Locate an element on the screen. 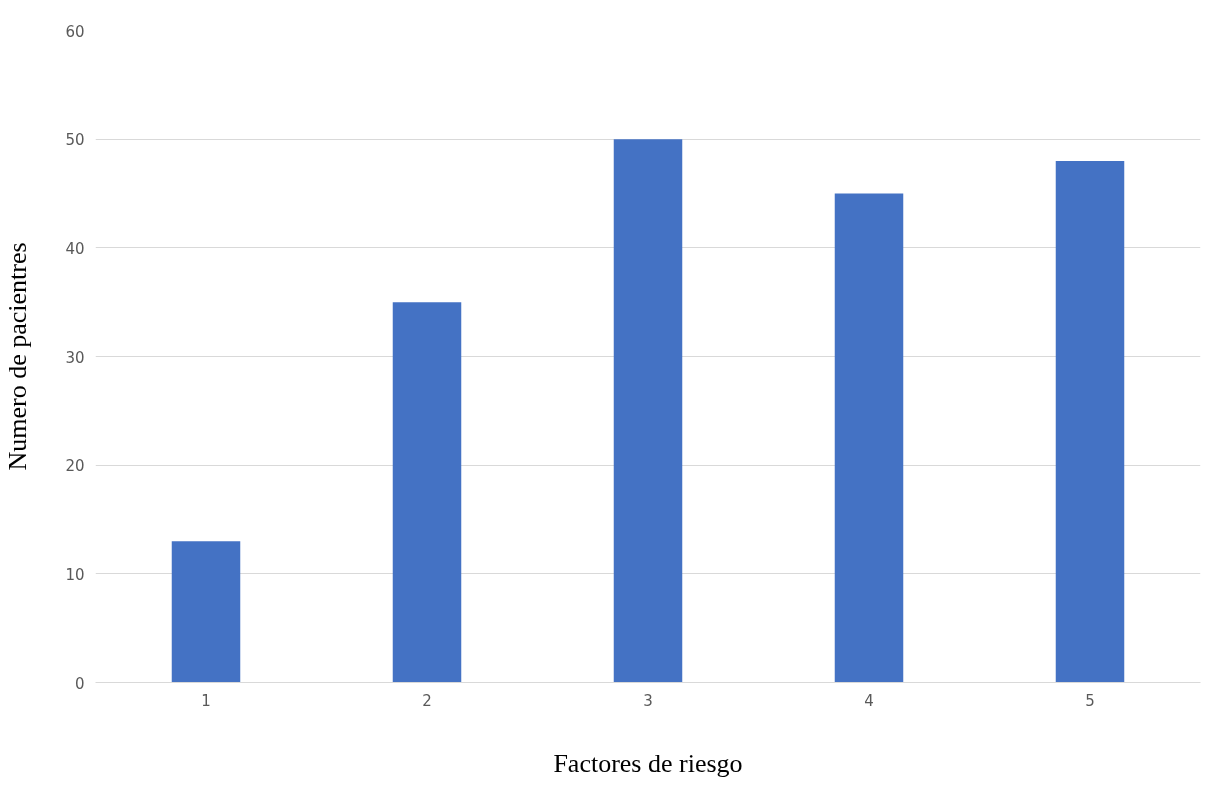 Image resolution: width=1227 pixels, height=788 pixels. x-tick-label: 3 is located at coordinates (648, 700).